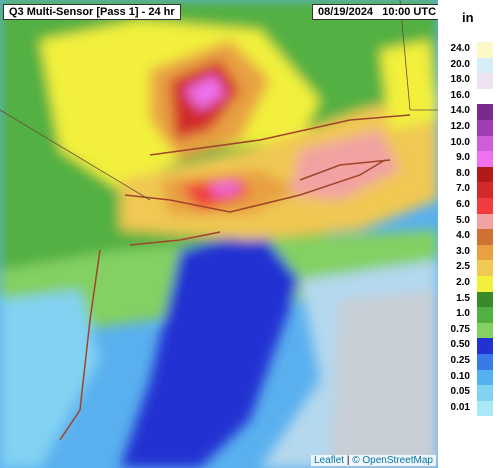 The width and height of the screenshot is (500, 468). What do you see at coordinates (463, 173) in the screenshot?
I see `legend-label: 8.0` at bounding box center [463, 173].